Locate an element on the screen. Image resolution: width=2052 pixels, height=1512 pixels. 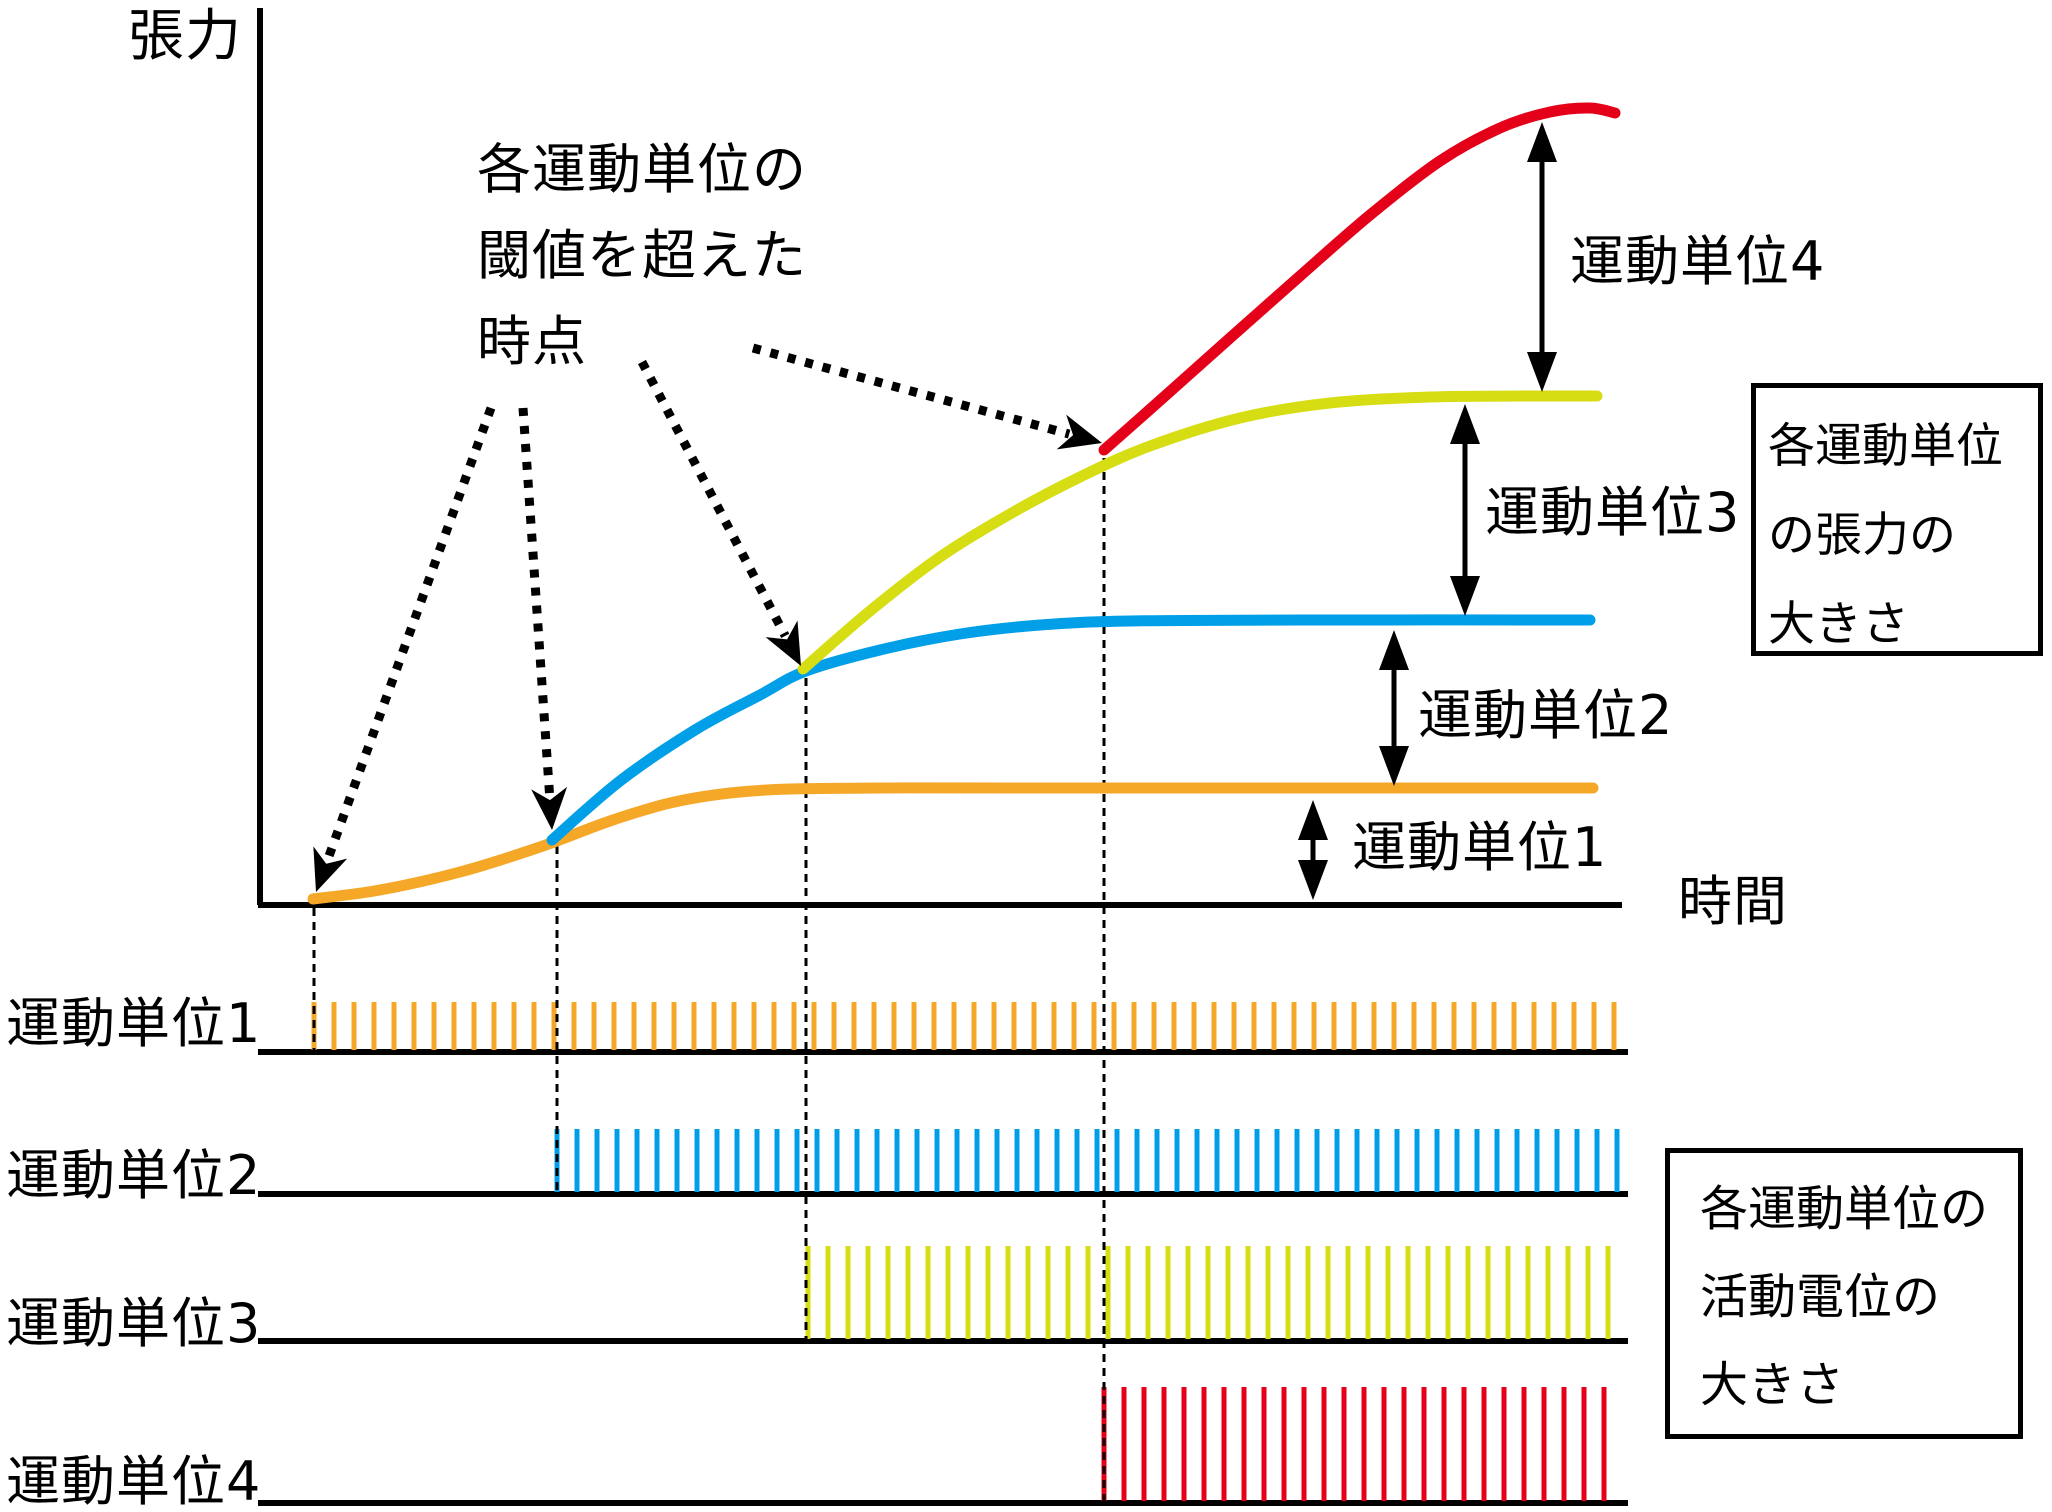
spike-row-label-motor-unit-2: 運動単位2 is located at coordinates (134, 1175).